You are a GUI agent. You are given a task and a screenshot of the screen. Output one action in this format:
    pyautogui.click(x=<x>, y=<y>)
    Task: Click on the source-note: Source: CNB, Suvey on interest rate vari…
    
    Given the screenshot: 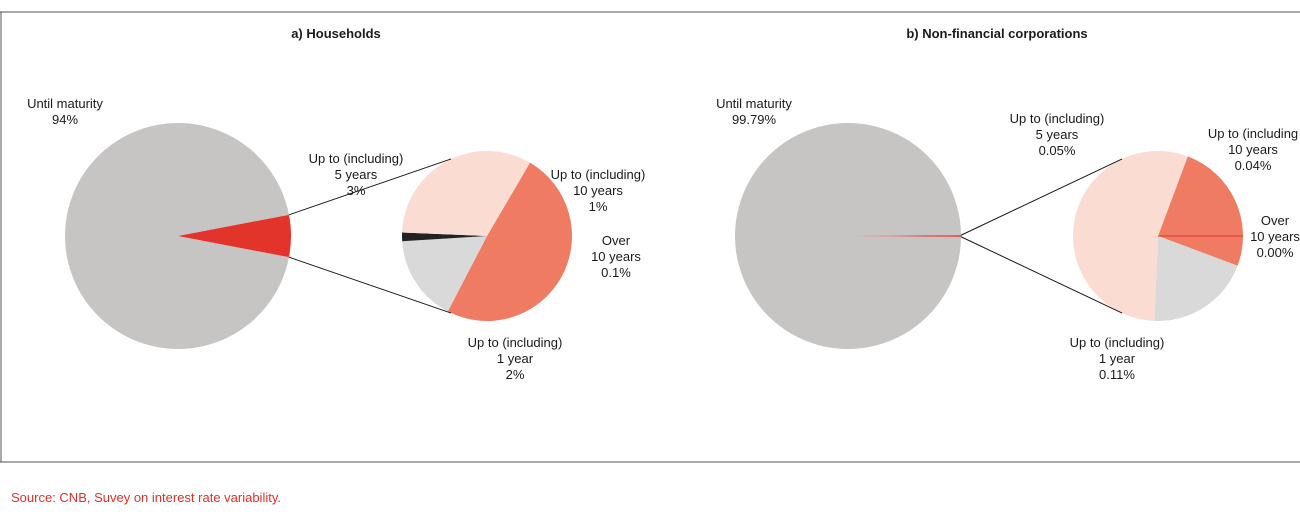 What is the action you would take?
    pyautogui.click(x=146, y=497)
    